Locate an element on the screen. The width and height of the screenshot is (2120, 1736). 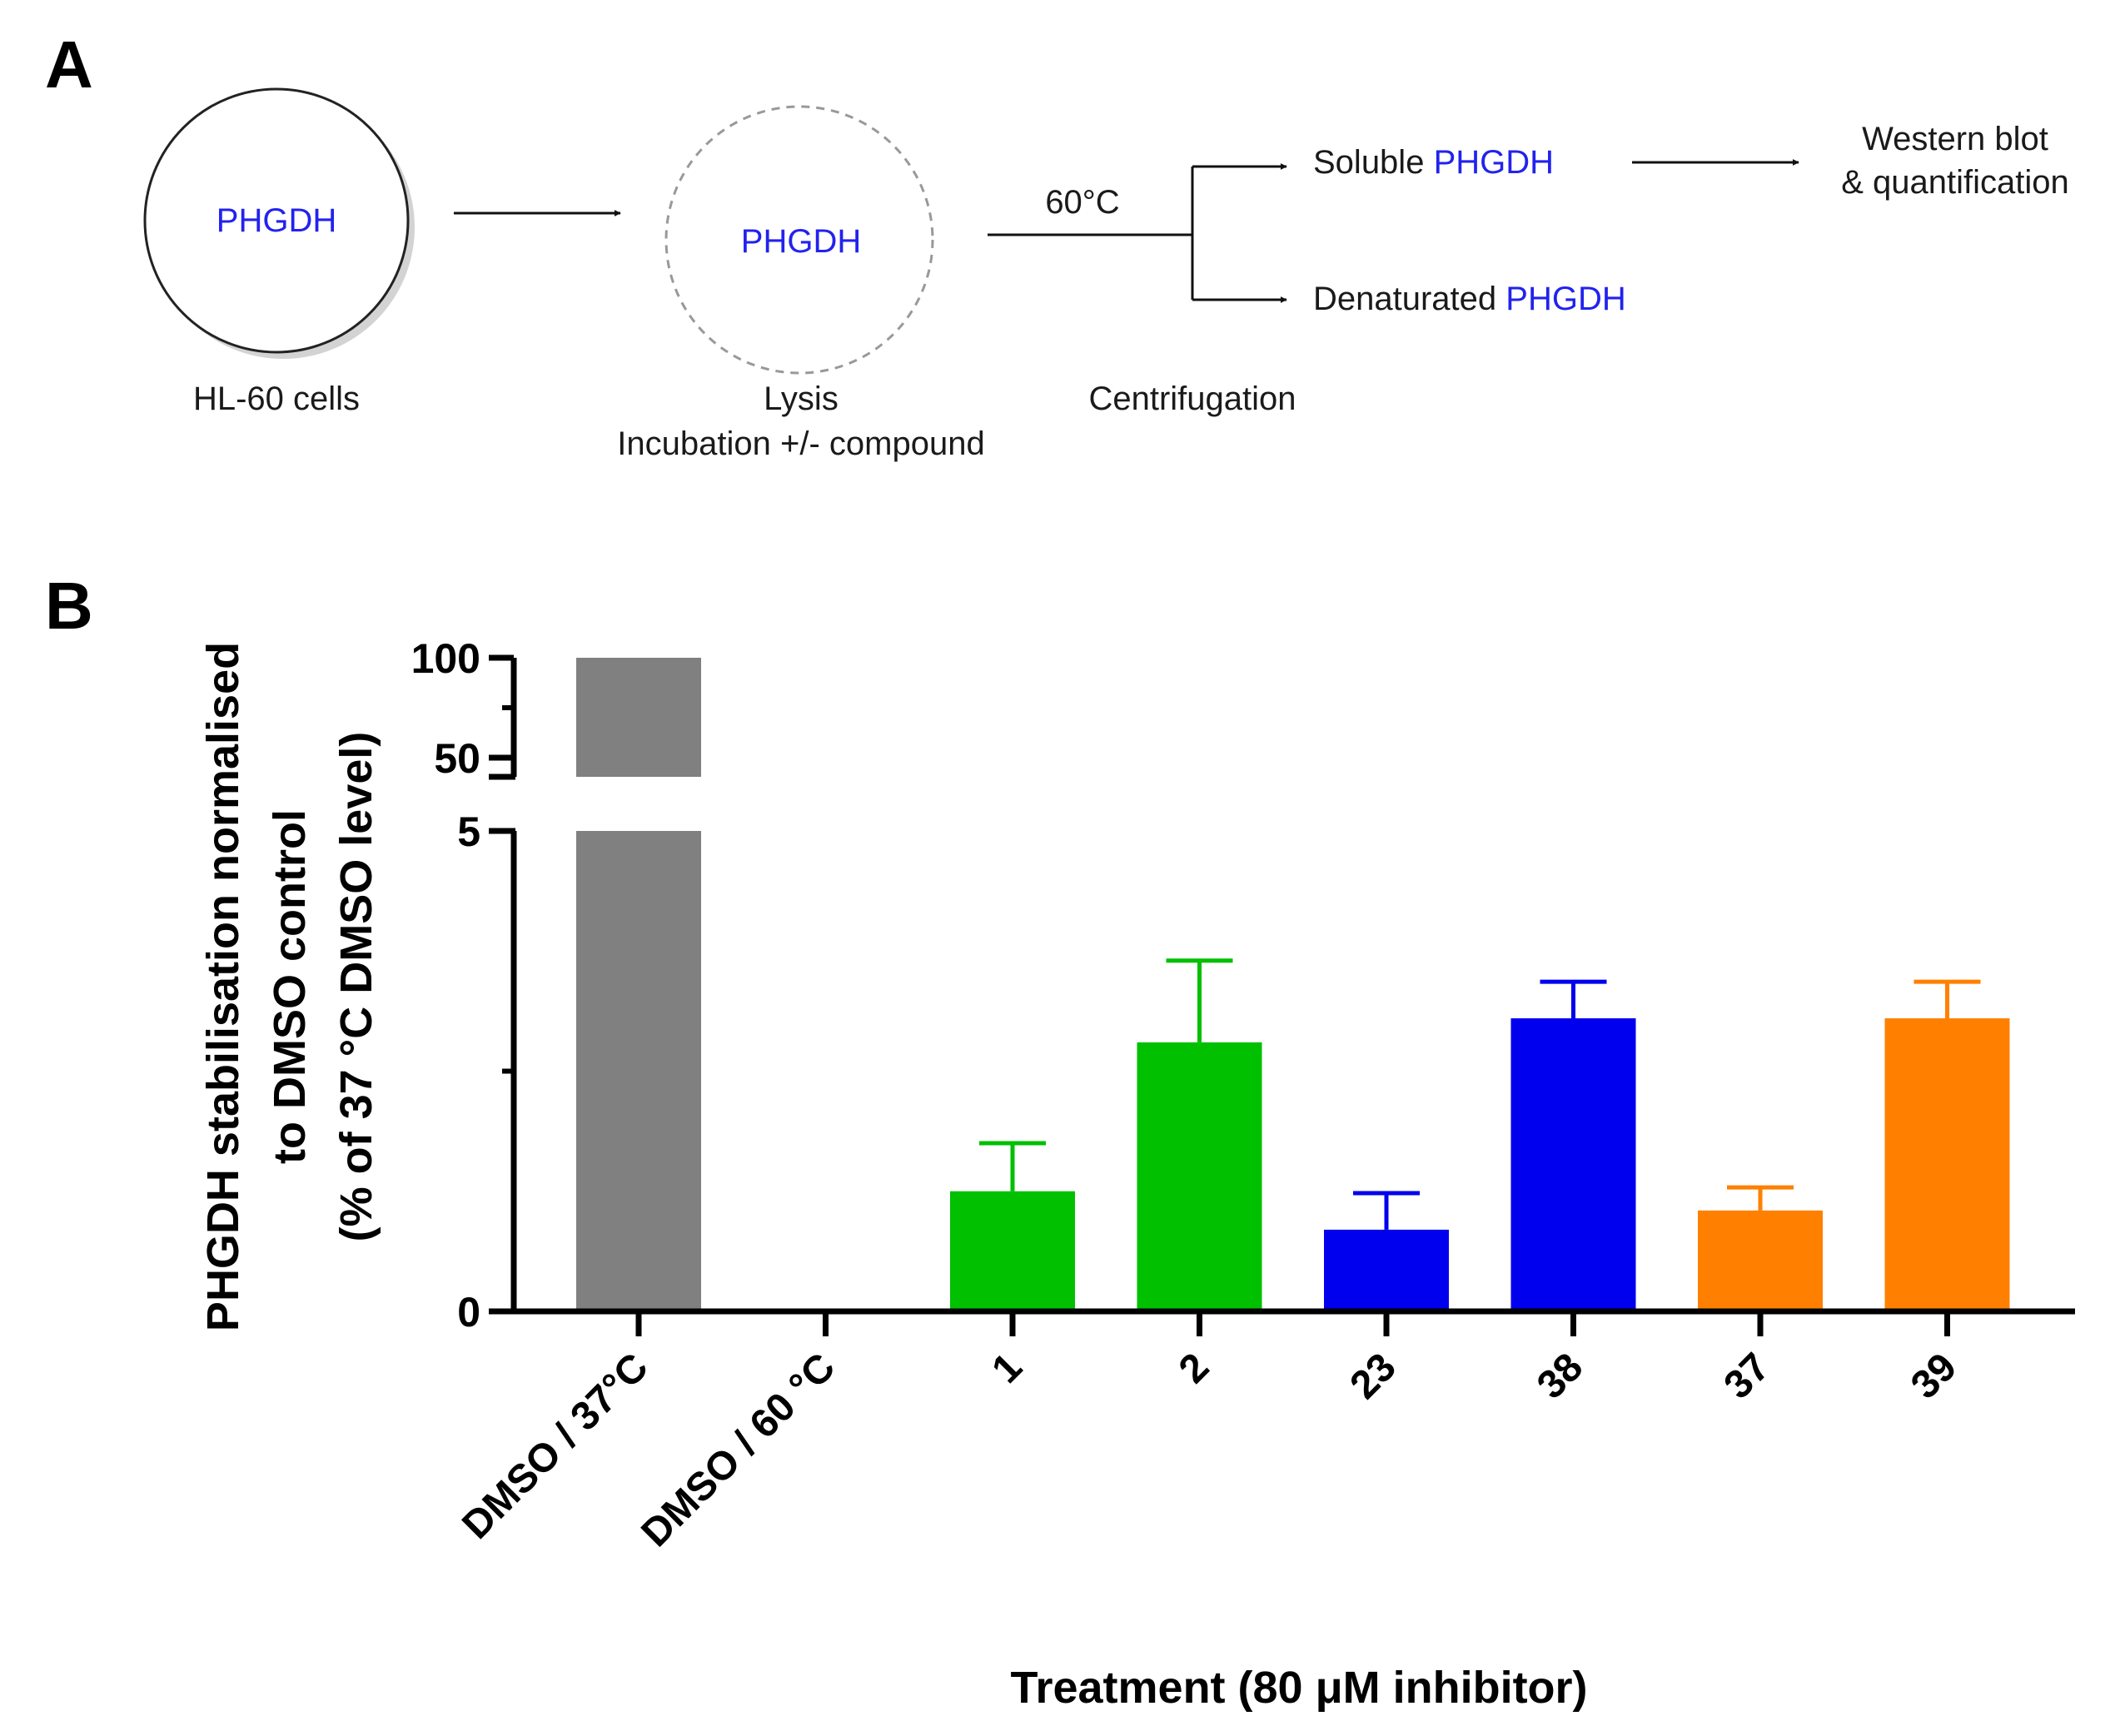
x-tick-label-1: DMSO / 60 °C is located at coordinates (738, 1450).